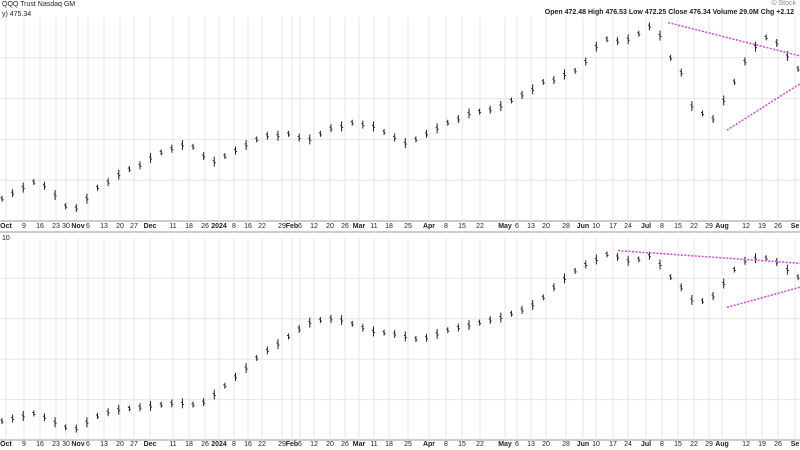 Image resolution: width=800 pixels, height=450 pixels. What do you see at coordinates (462, 444) in the screenshot?
I see `panel-1-tick-30: 15` at bounding box center [462, 444].